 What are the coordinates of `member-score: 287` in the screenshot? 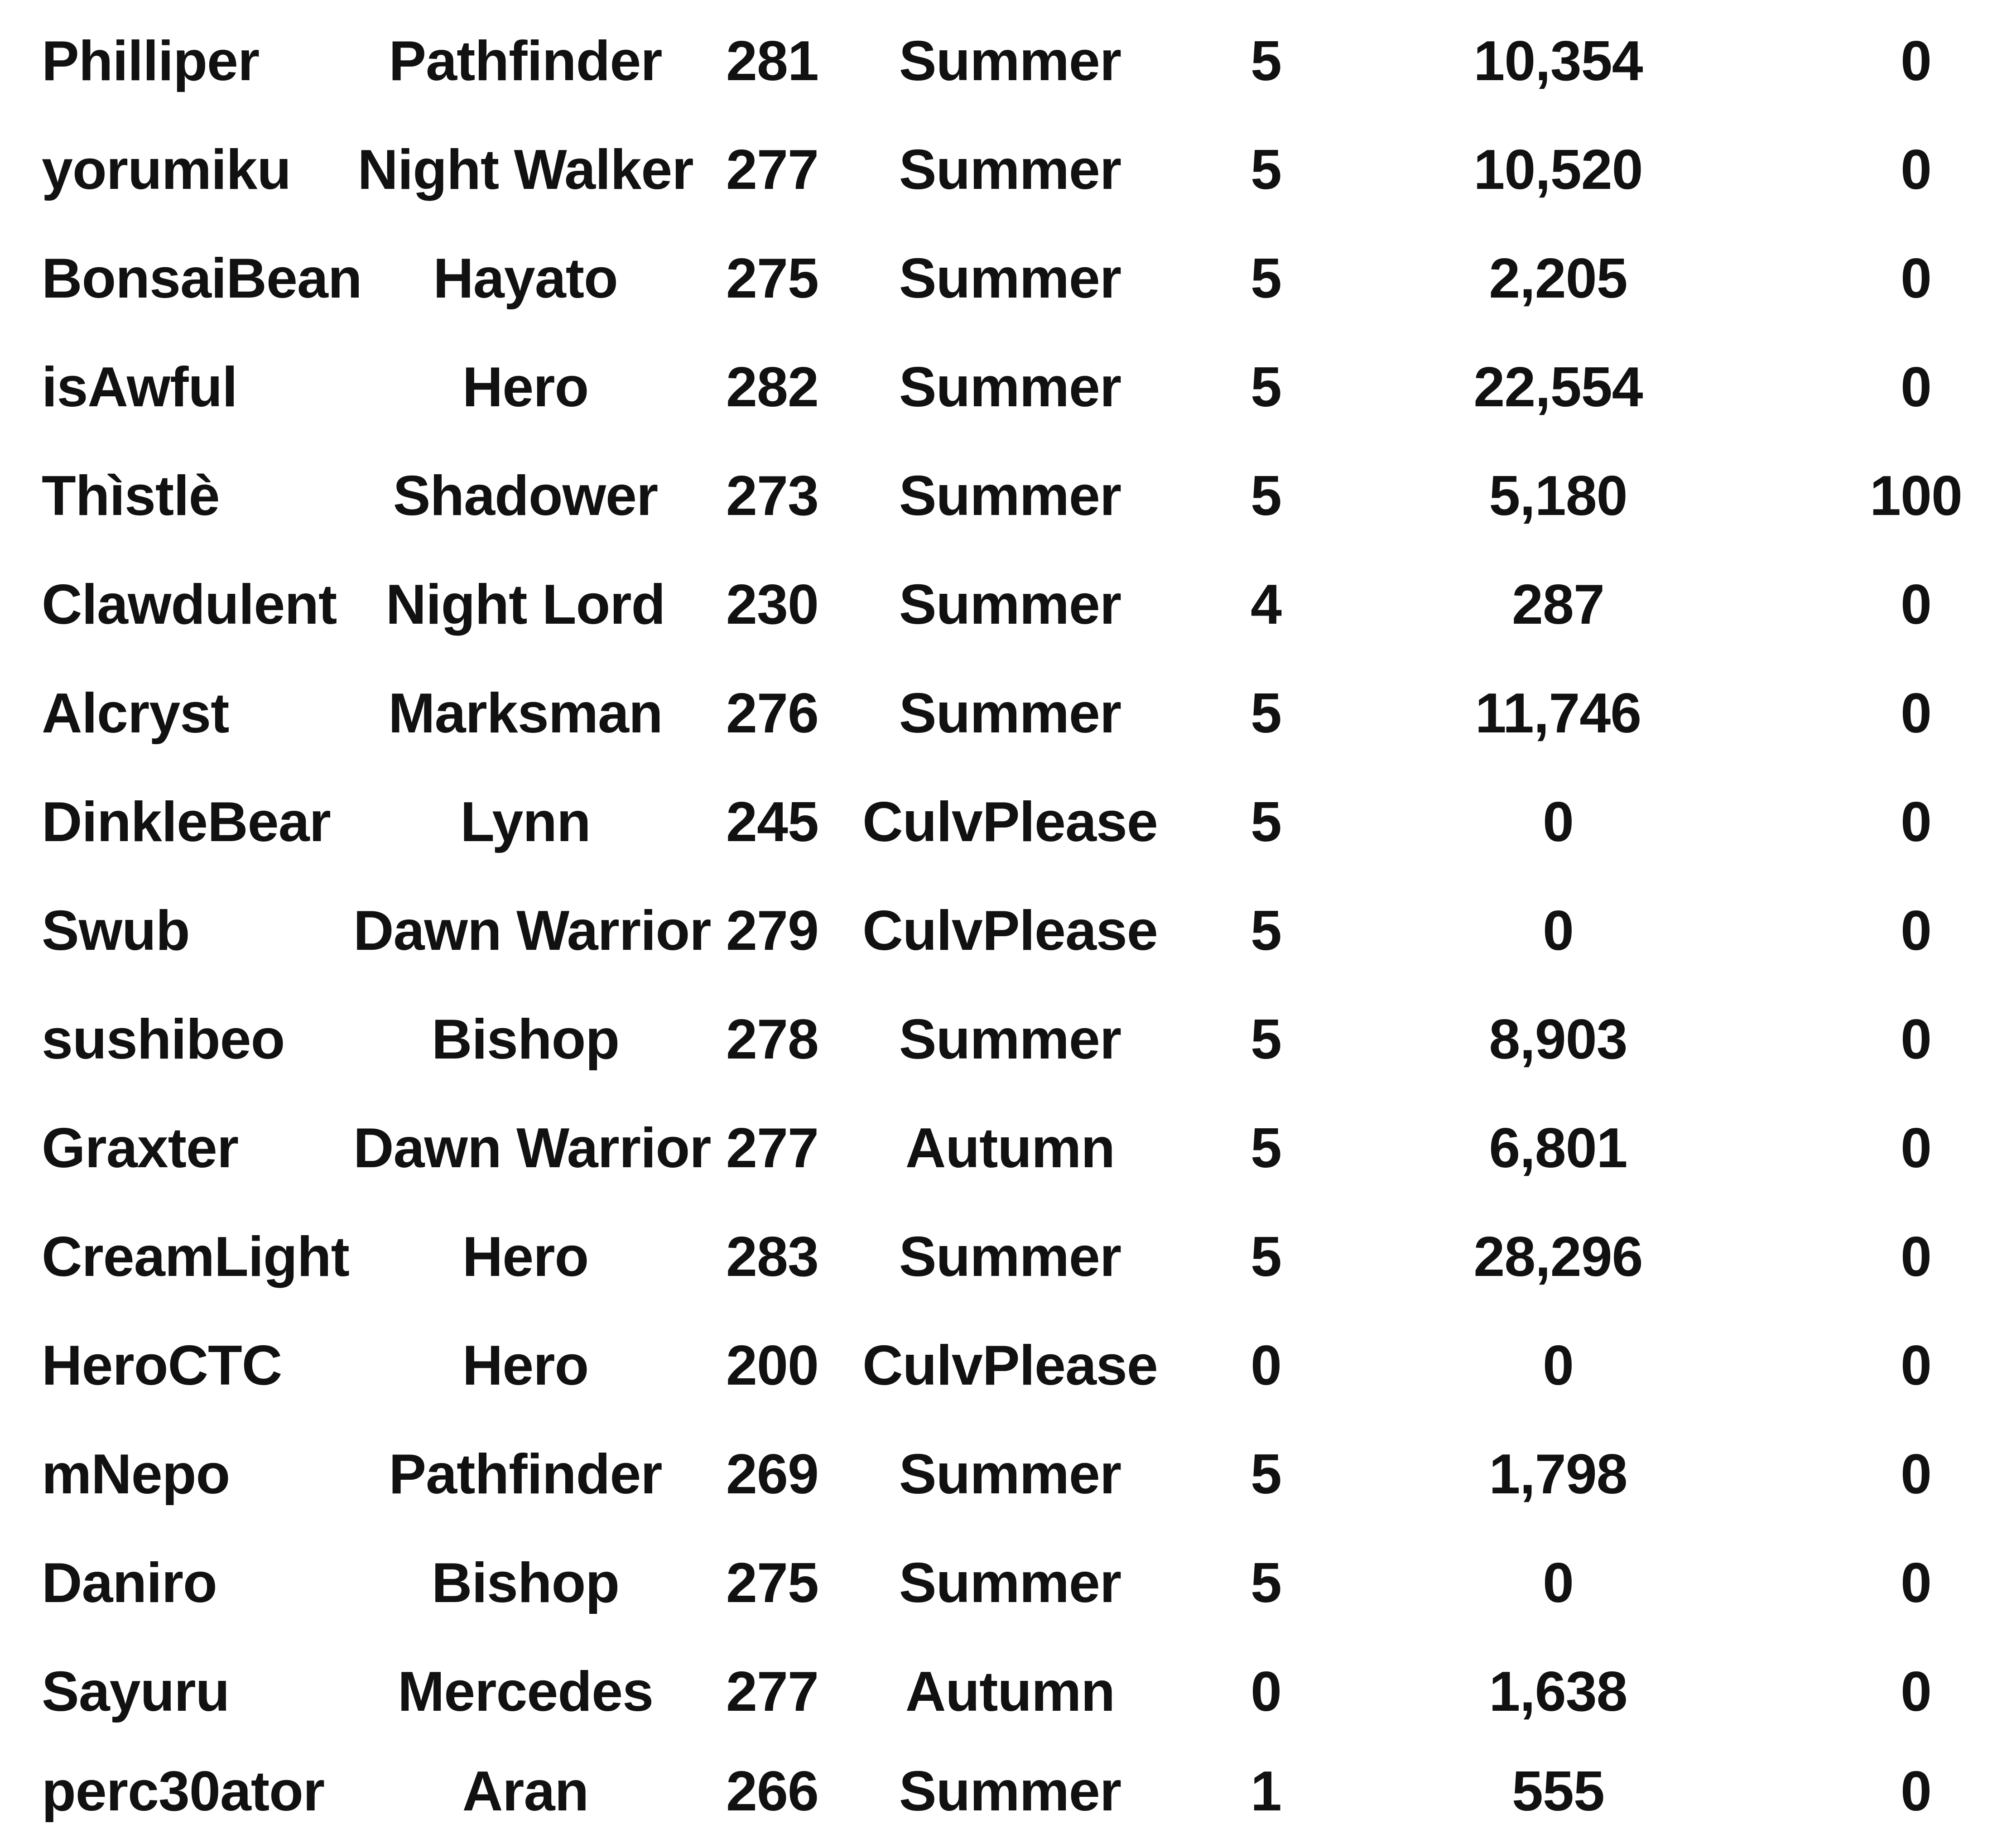 It's located at (1558, 604).